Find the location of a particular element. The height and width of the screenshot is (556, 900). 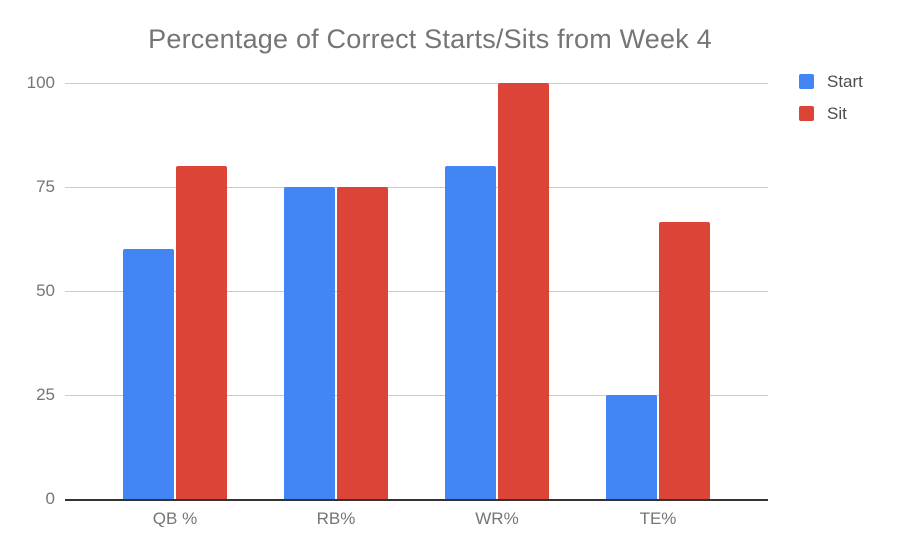

legend-item-sit: Sit is located at coordinates (831, 113).